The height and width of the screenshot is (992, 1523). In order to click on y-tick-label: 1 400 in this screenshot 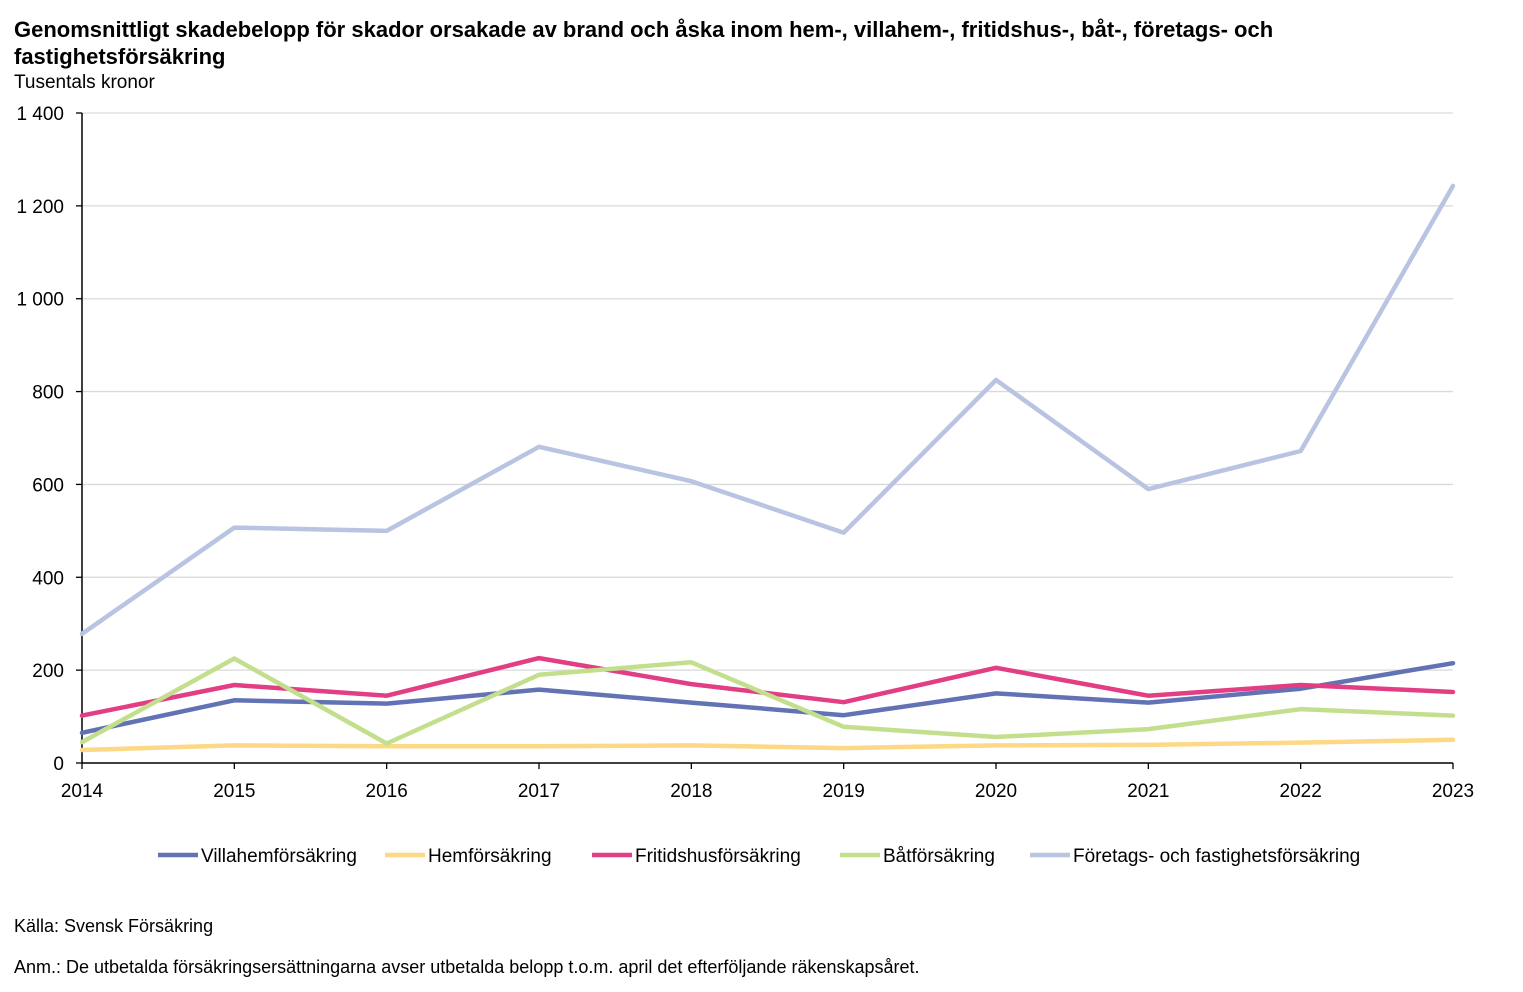, I will do `click(40, 114)`.